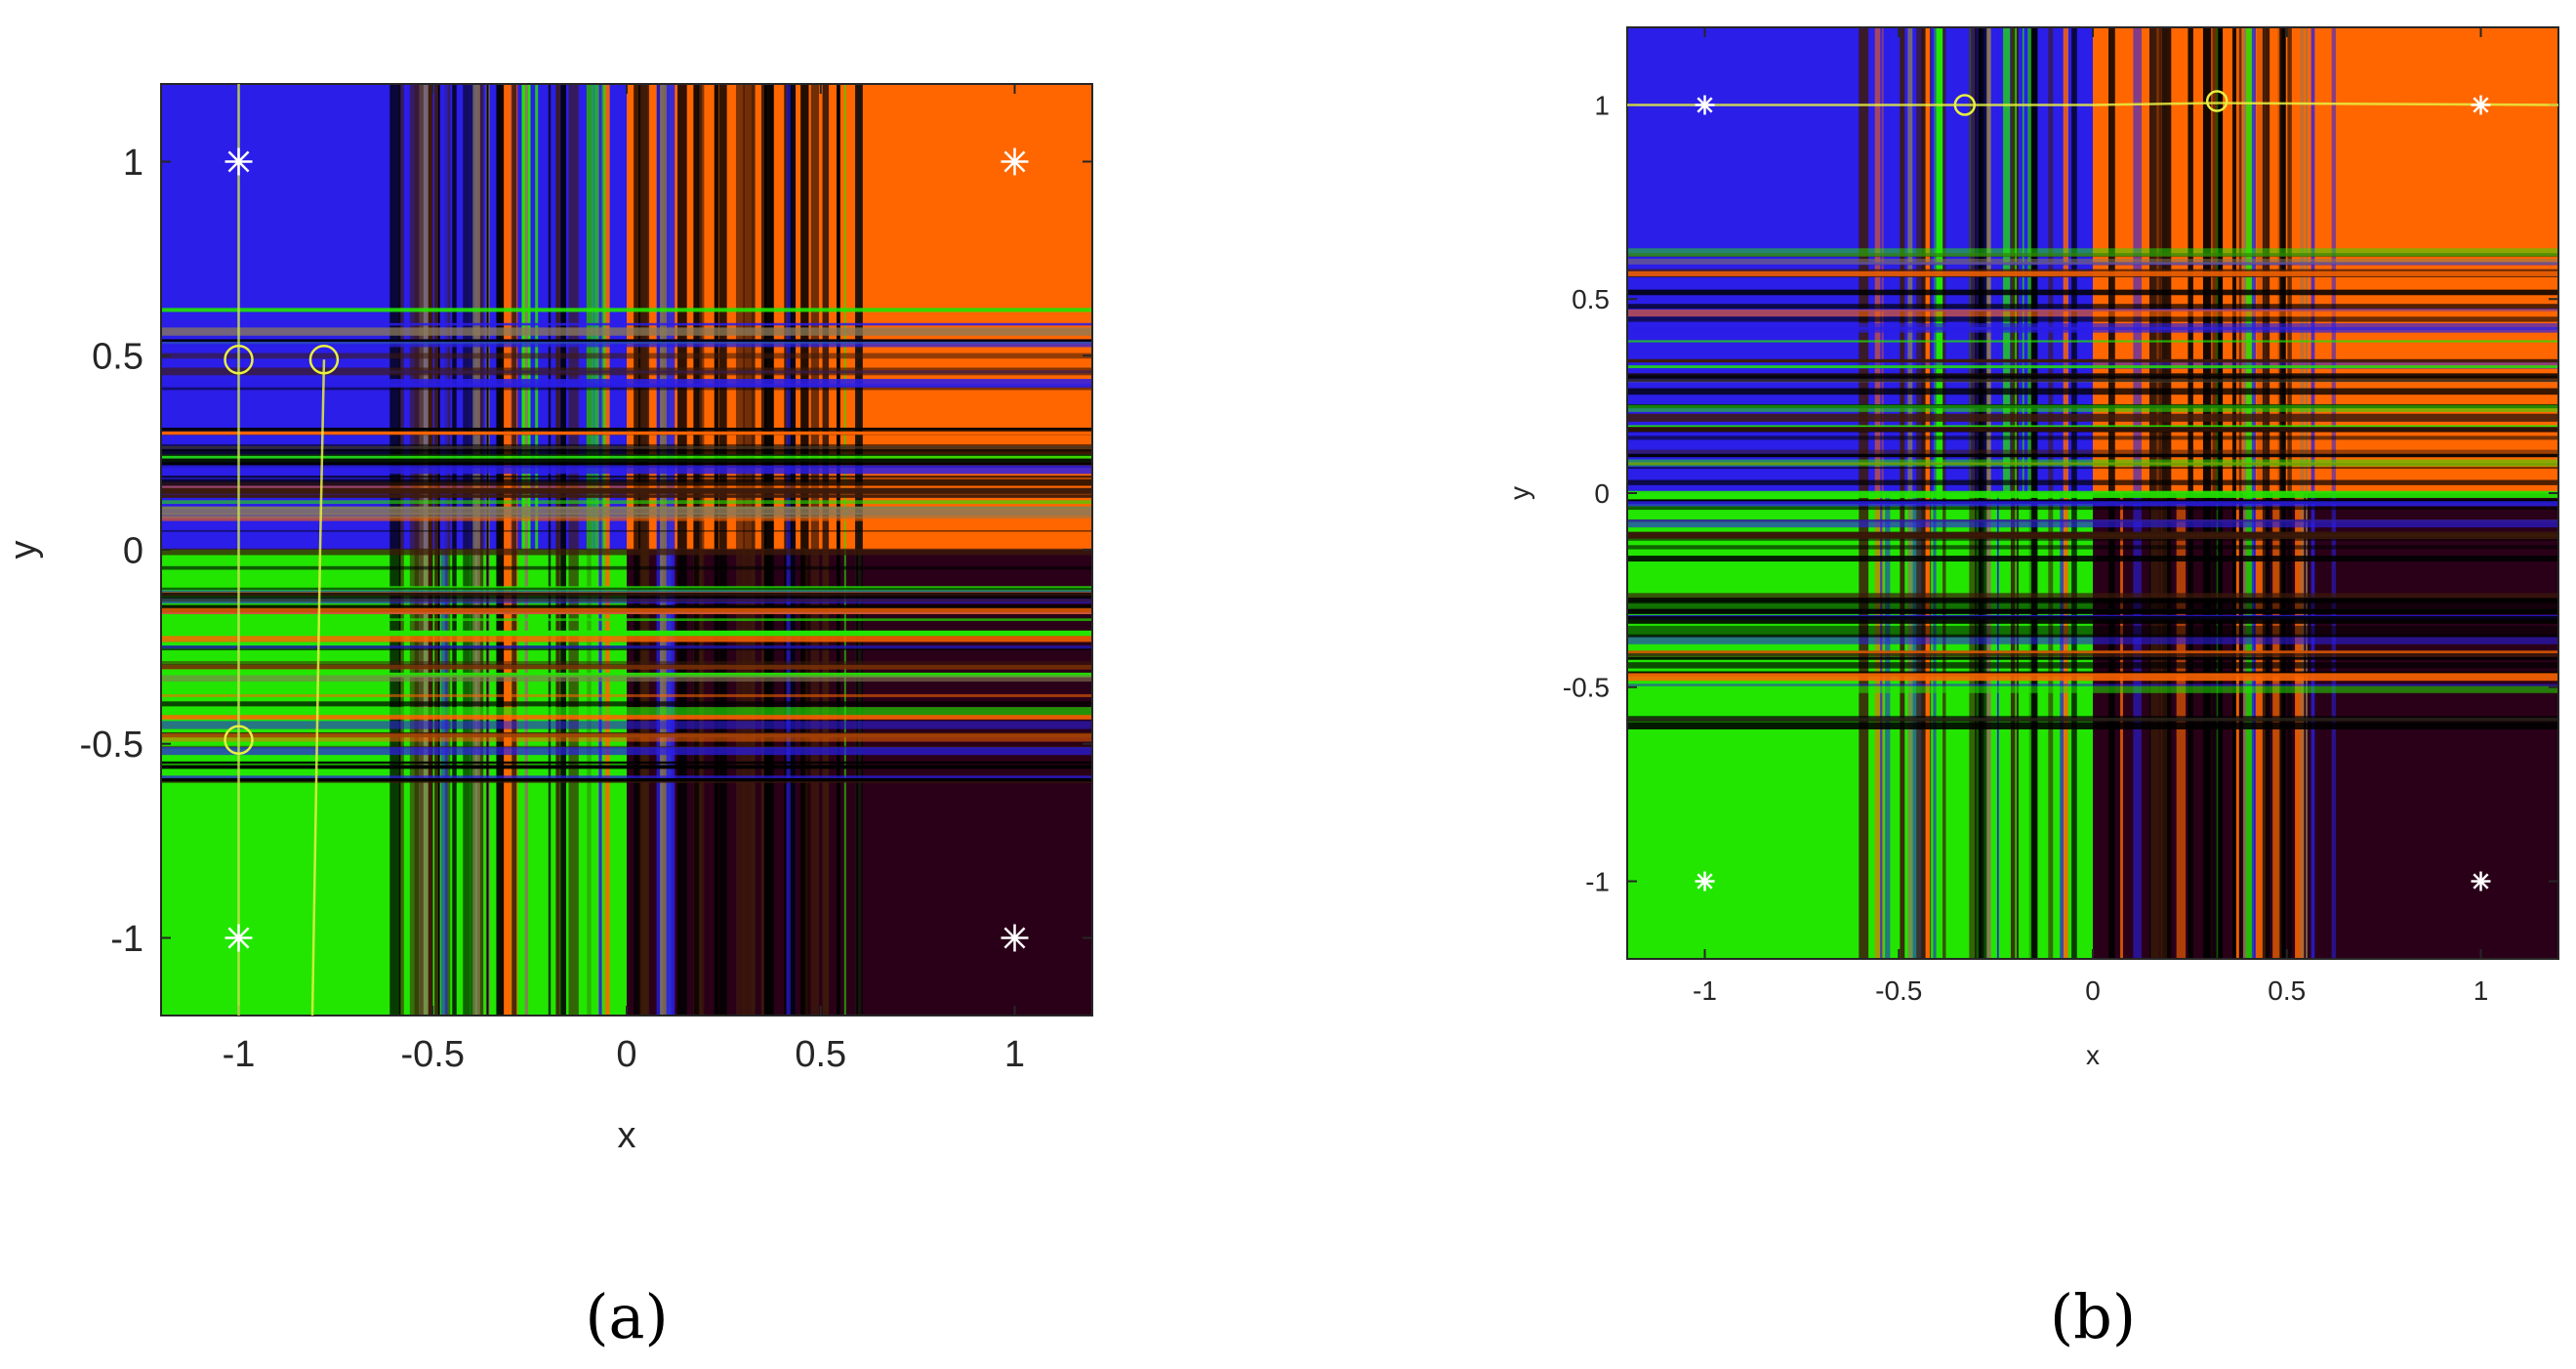 The image size is (2576, 1369). I want to click on panel-a-xtick-label: 0.5, so click(820, 1054).